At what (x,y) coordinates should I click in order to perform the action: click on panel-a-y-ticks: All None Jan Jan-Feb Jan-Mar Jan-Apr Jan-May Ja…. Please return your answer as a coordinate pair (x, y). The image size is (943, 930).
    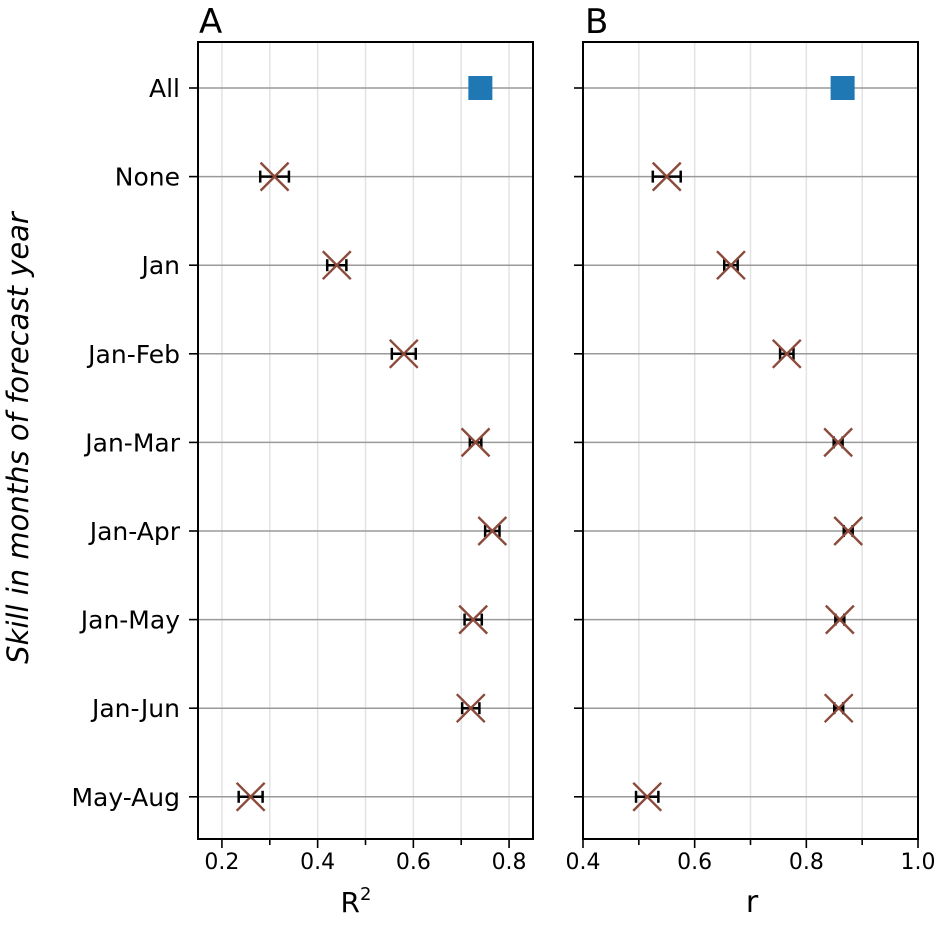
    Looking at the image, I should click on (134, 443).